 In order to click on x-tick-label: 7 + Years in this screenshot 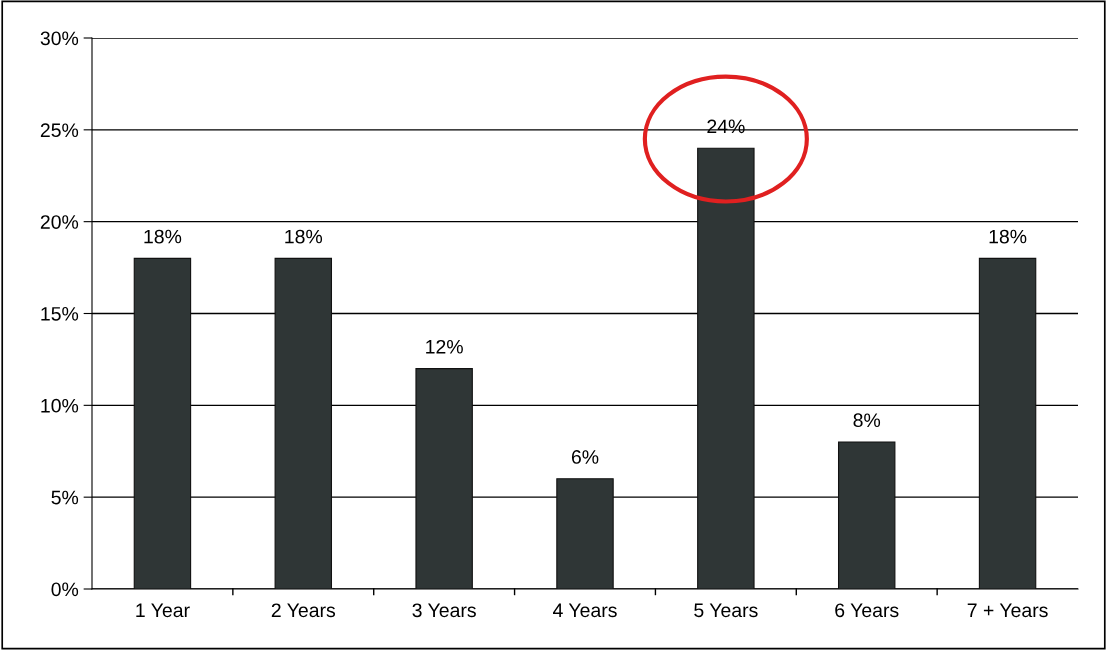, I will do `click(1007, 610)`.